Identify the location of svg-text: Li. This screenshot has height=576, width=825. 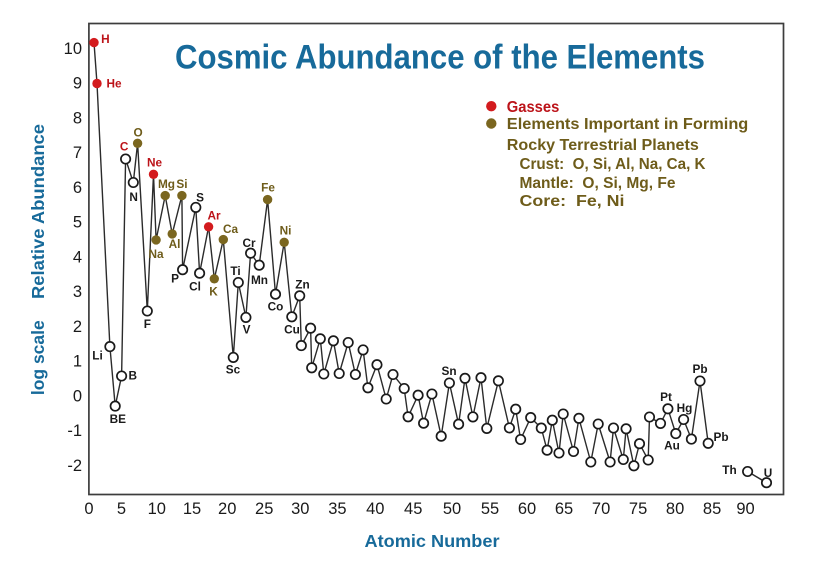
(97, 356).